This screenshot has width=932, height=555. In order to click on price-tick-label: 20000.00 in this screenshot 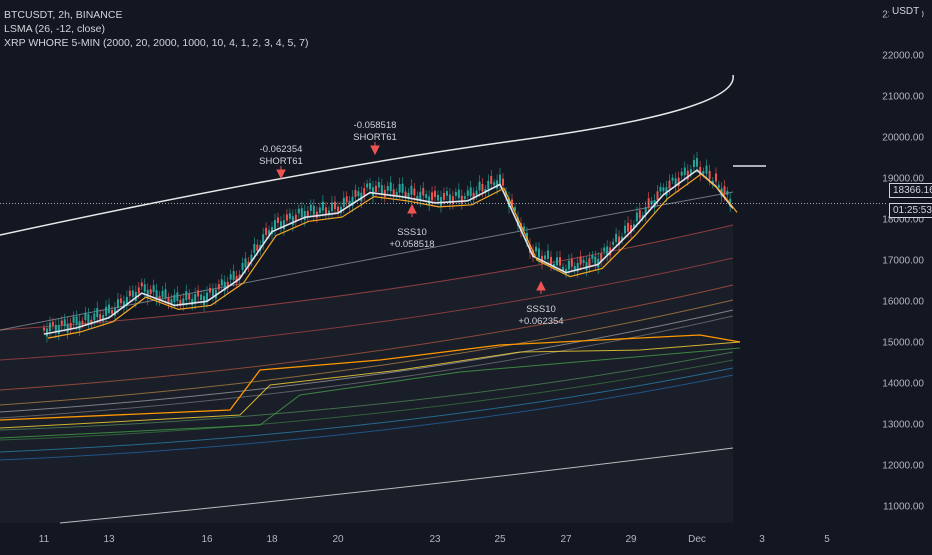, I will do `click(903, 137)`.